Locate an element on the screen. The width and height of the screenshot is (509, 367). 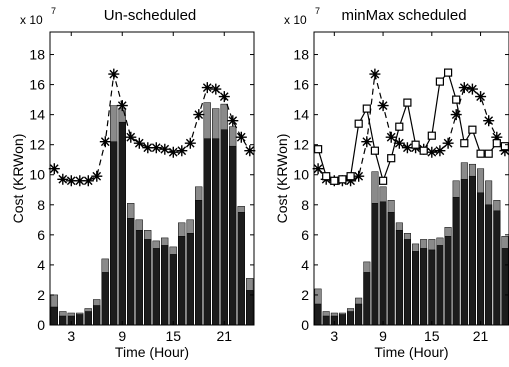
chart-title: minMax scheduled is located at coordinates (403, 15).